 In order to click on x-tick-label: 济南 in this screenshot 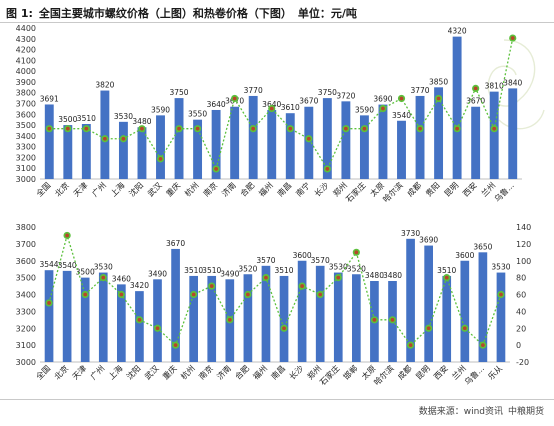, I will do `click(228, 189)`.